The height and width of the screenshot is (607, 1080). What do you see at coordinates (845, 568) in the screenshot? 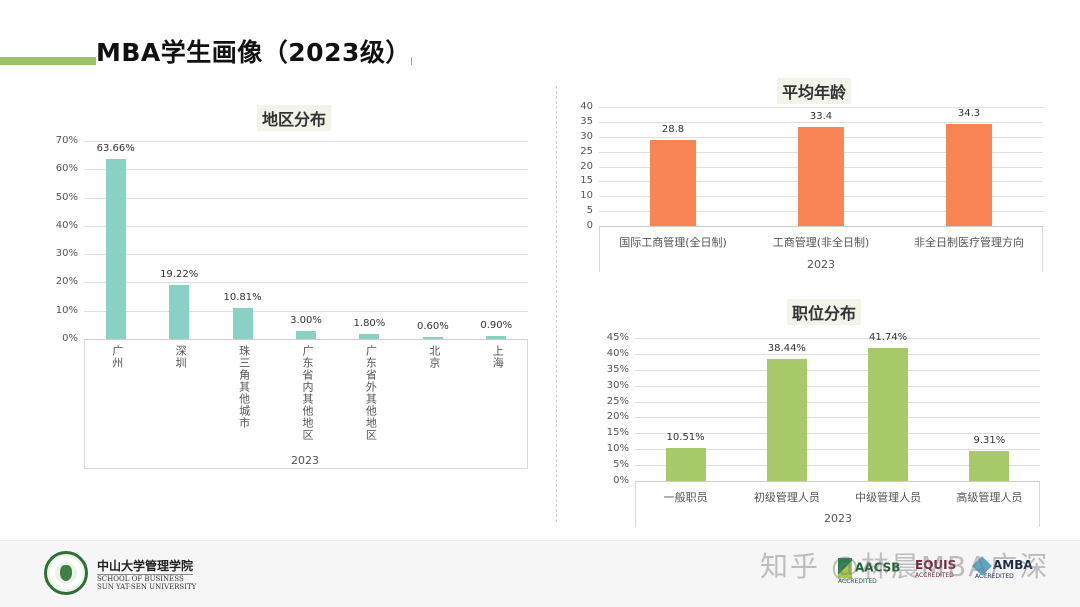
I see `aacsb-logo-icon` at bounding box center [845, 568].